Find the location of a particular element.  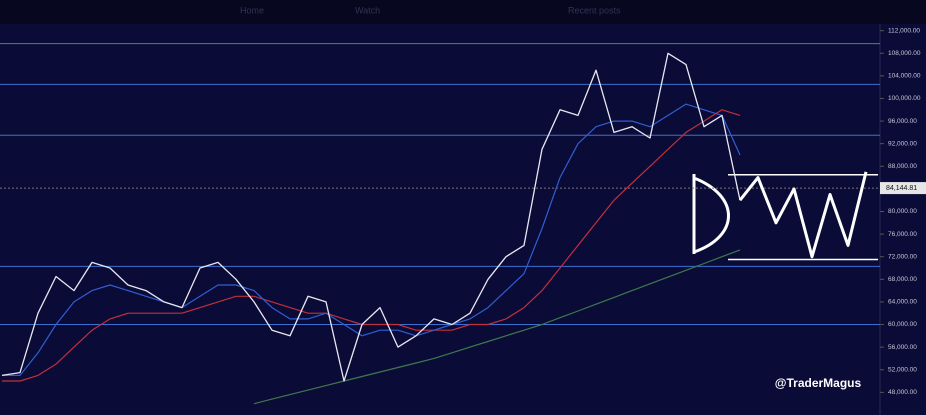

y-tick-label: 60,000.00 is located at coordinates (902, 324).